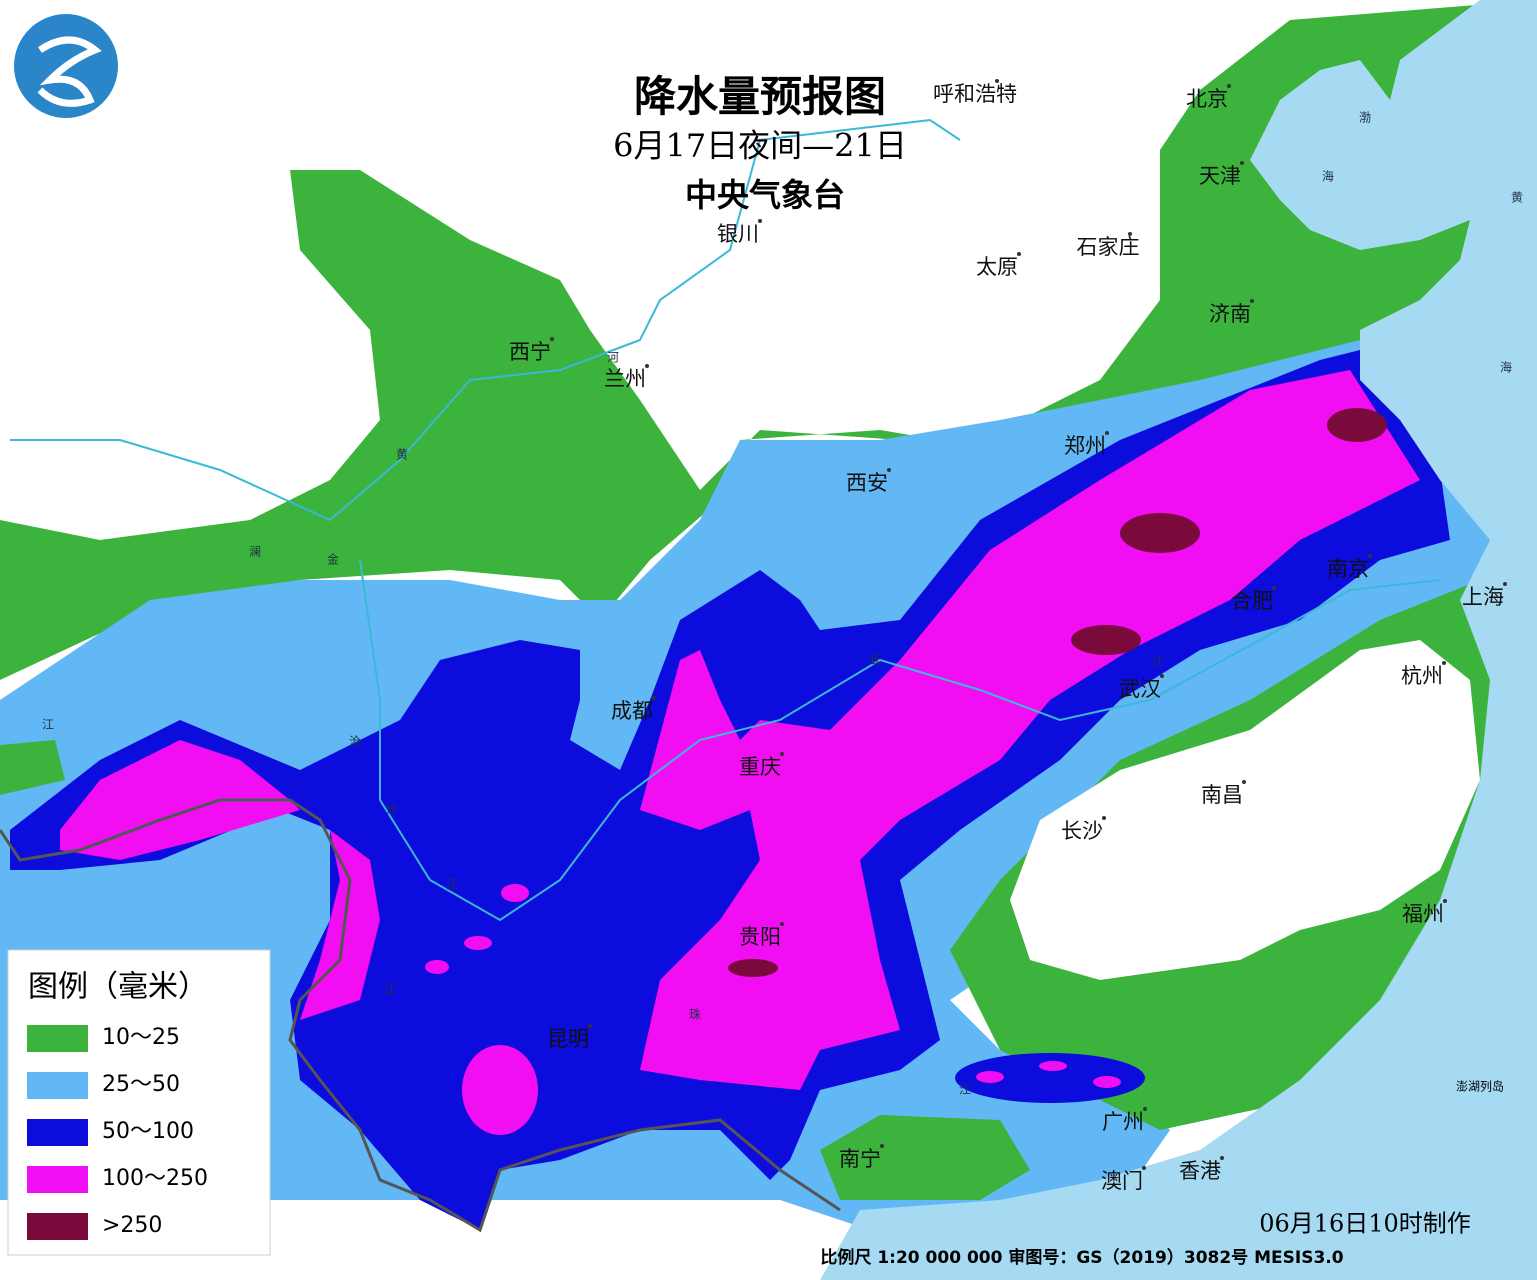  I want to click on city-label: 南京, so click(1348, 569).